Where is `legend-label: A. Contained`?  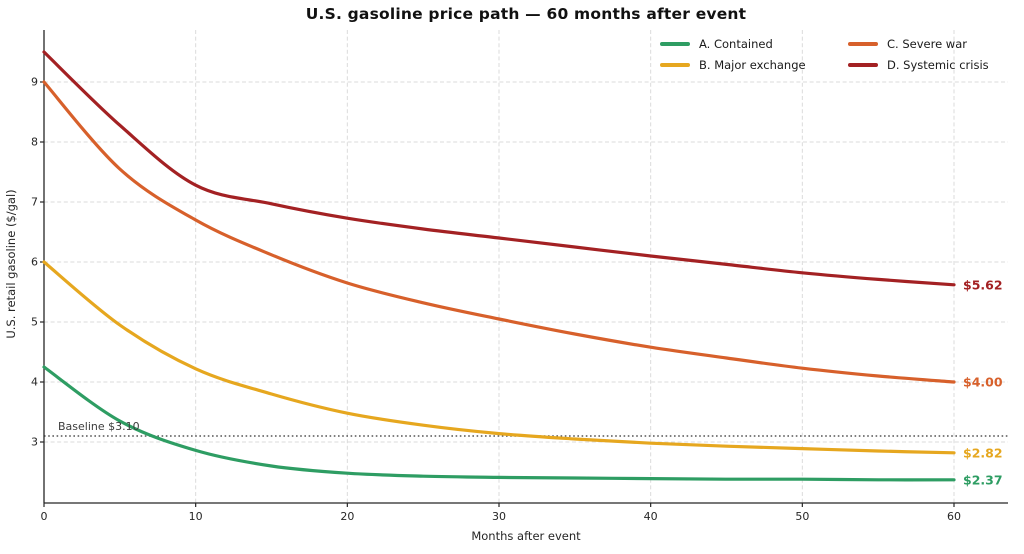
legend-label: A. Contained is located at coordinates (736, 44).